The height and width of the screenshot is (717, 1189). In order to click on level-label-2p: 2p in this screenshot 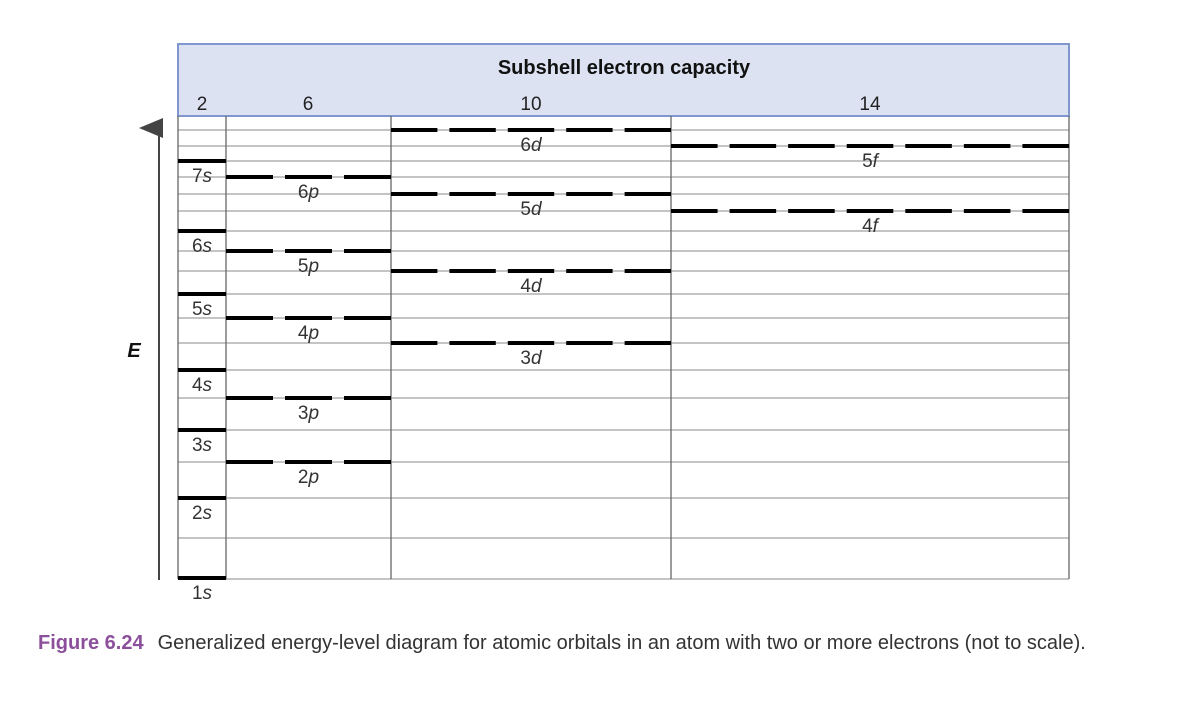, I will do `click(308, 477)`.